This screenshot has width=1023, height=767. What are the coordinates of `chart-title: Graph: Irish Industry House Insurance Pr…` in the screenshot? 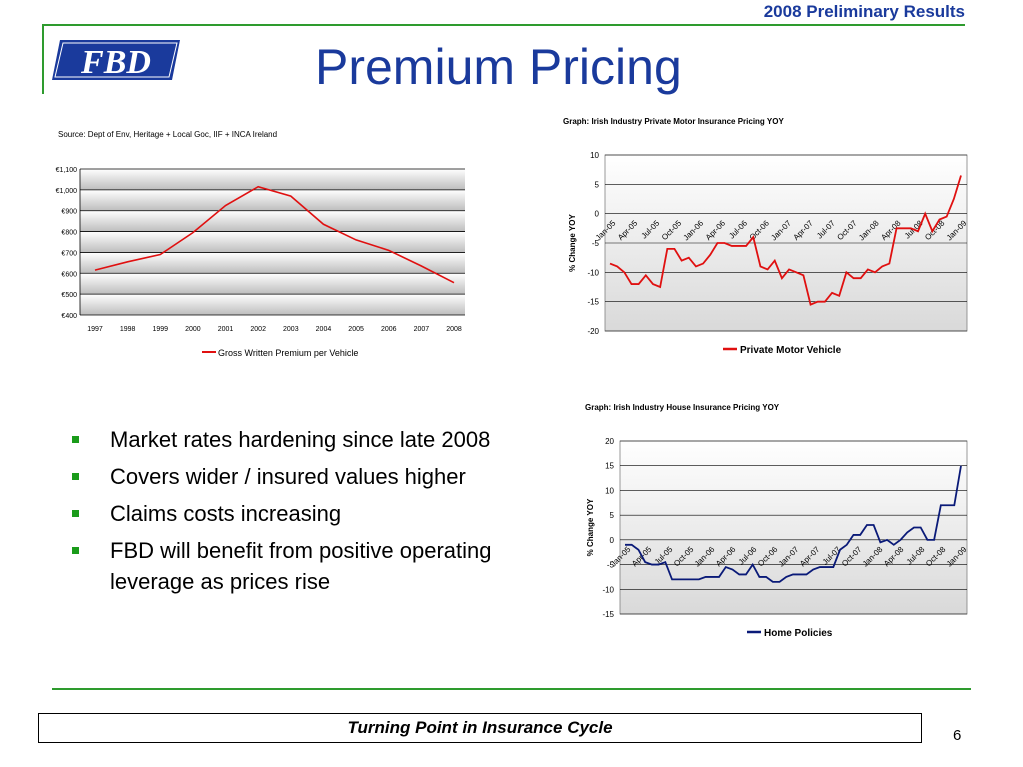 It's located at (682, 407).